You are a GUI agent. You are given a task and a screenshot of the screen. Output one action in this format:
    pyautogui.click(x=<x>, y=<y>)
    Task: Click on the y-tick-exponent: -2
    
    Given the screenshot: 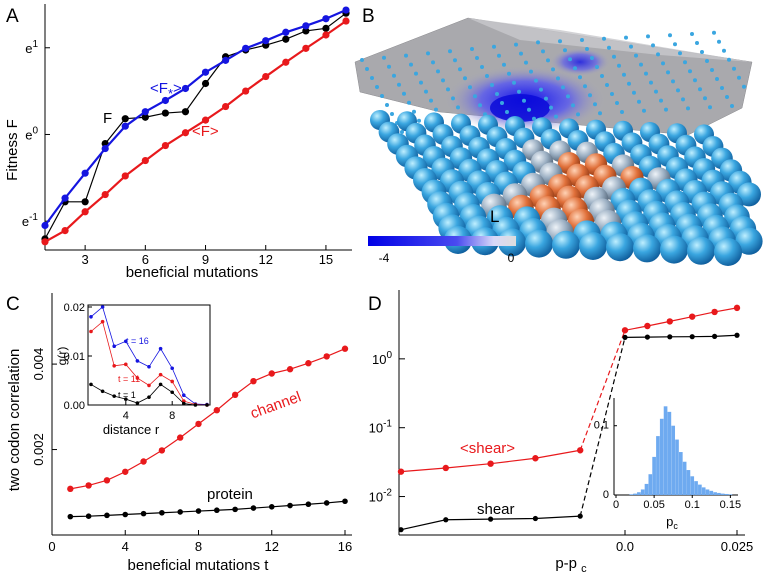 What is the action you would take?
    pyautogui.click(x=387, y=493)
    